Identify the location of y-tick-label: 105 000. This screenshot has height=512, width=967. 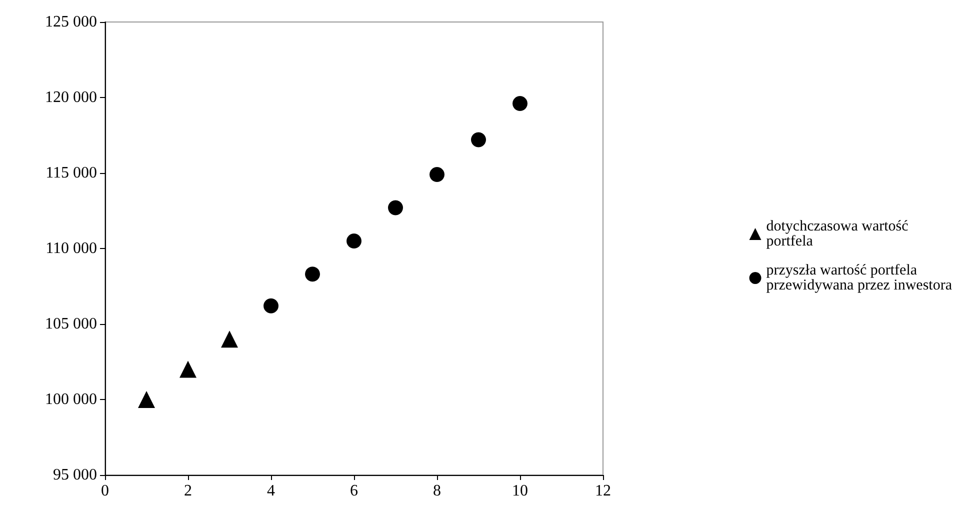
(71, 324).